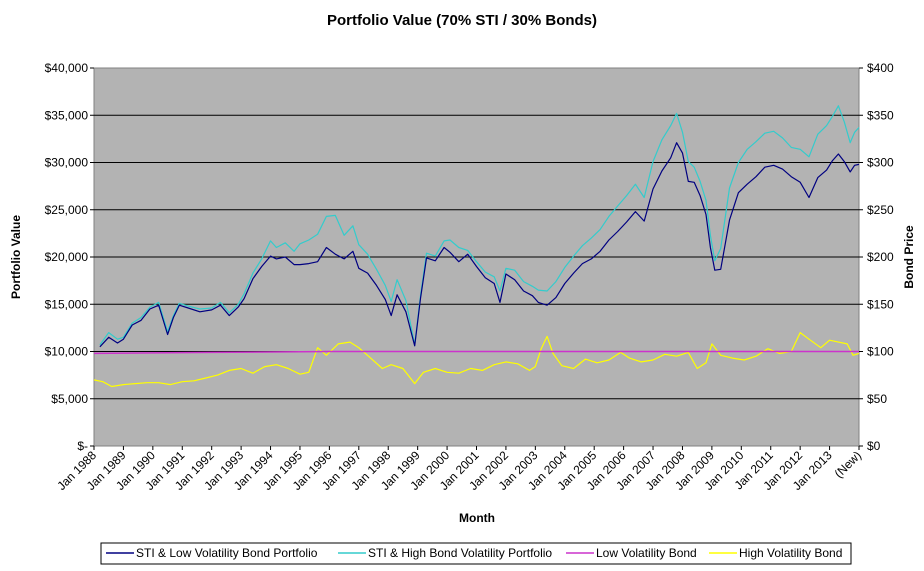  I want to click on legend-label: STI & High Bond Volatility Portfolio, so click(460, 553).